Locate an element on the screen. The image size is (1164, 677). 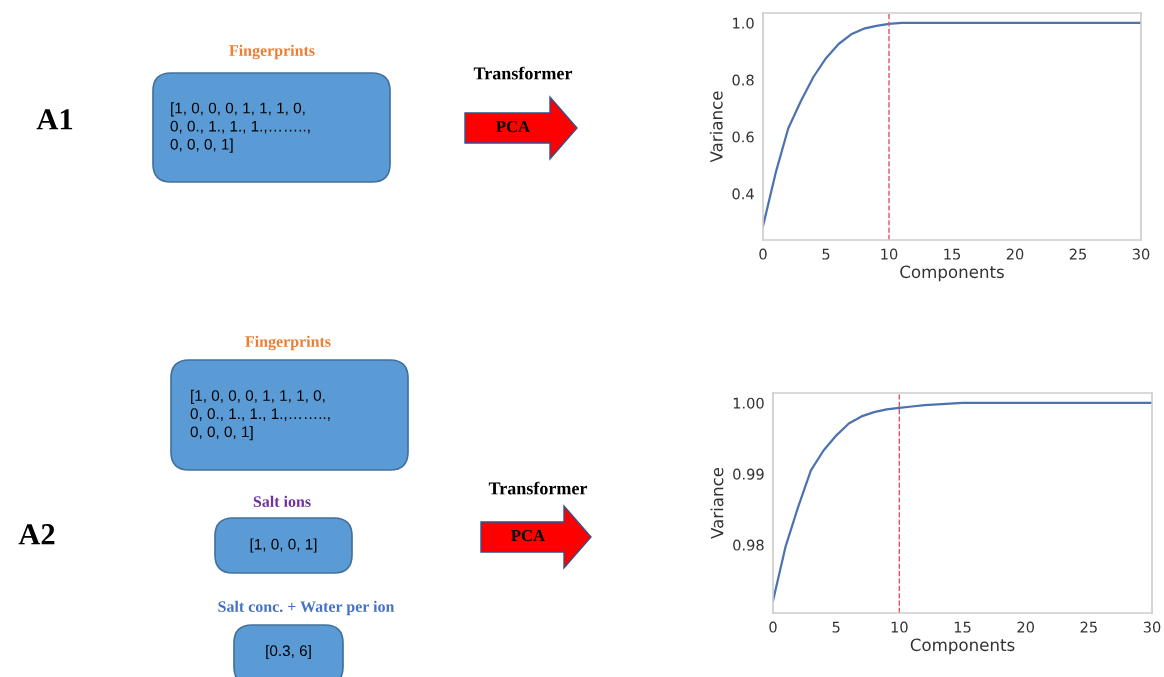
y-tick-label: 0.8 is located at coordinates (743, 80).